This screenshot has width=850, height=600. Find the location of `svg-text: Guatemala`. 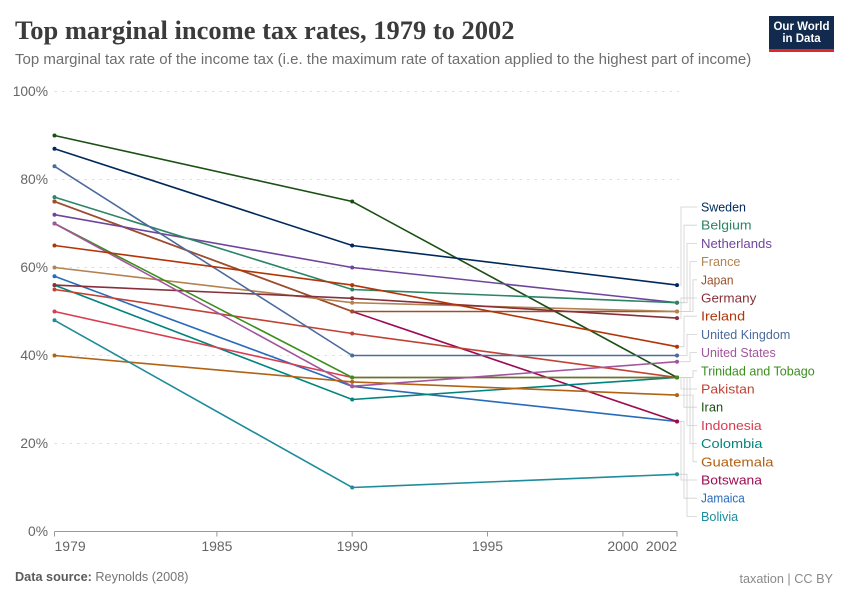

svg-text: Guatemala is located at coordinates (737, 461).